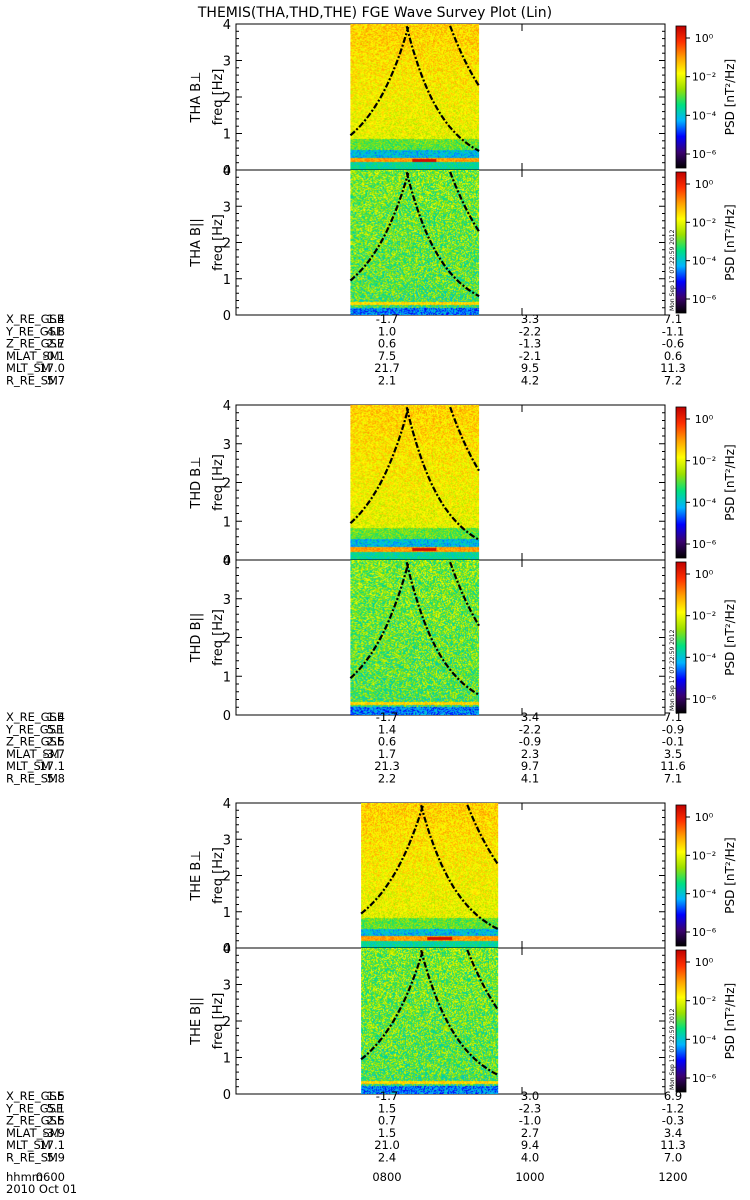 The width and height of the screenshot is (750, 1200). Describe the element at coordinates (56, 717) in the screenshot. I see `ephemeris-value: 1.4` at that location.